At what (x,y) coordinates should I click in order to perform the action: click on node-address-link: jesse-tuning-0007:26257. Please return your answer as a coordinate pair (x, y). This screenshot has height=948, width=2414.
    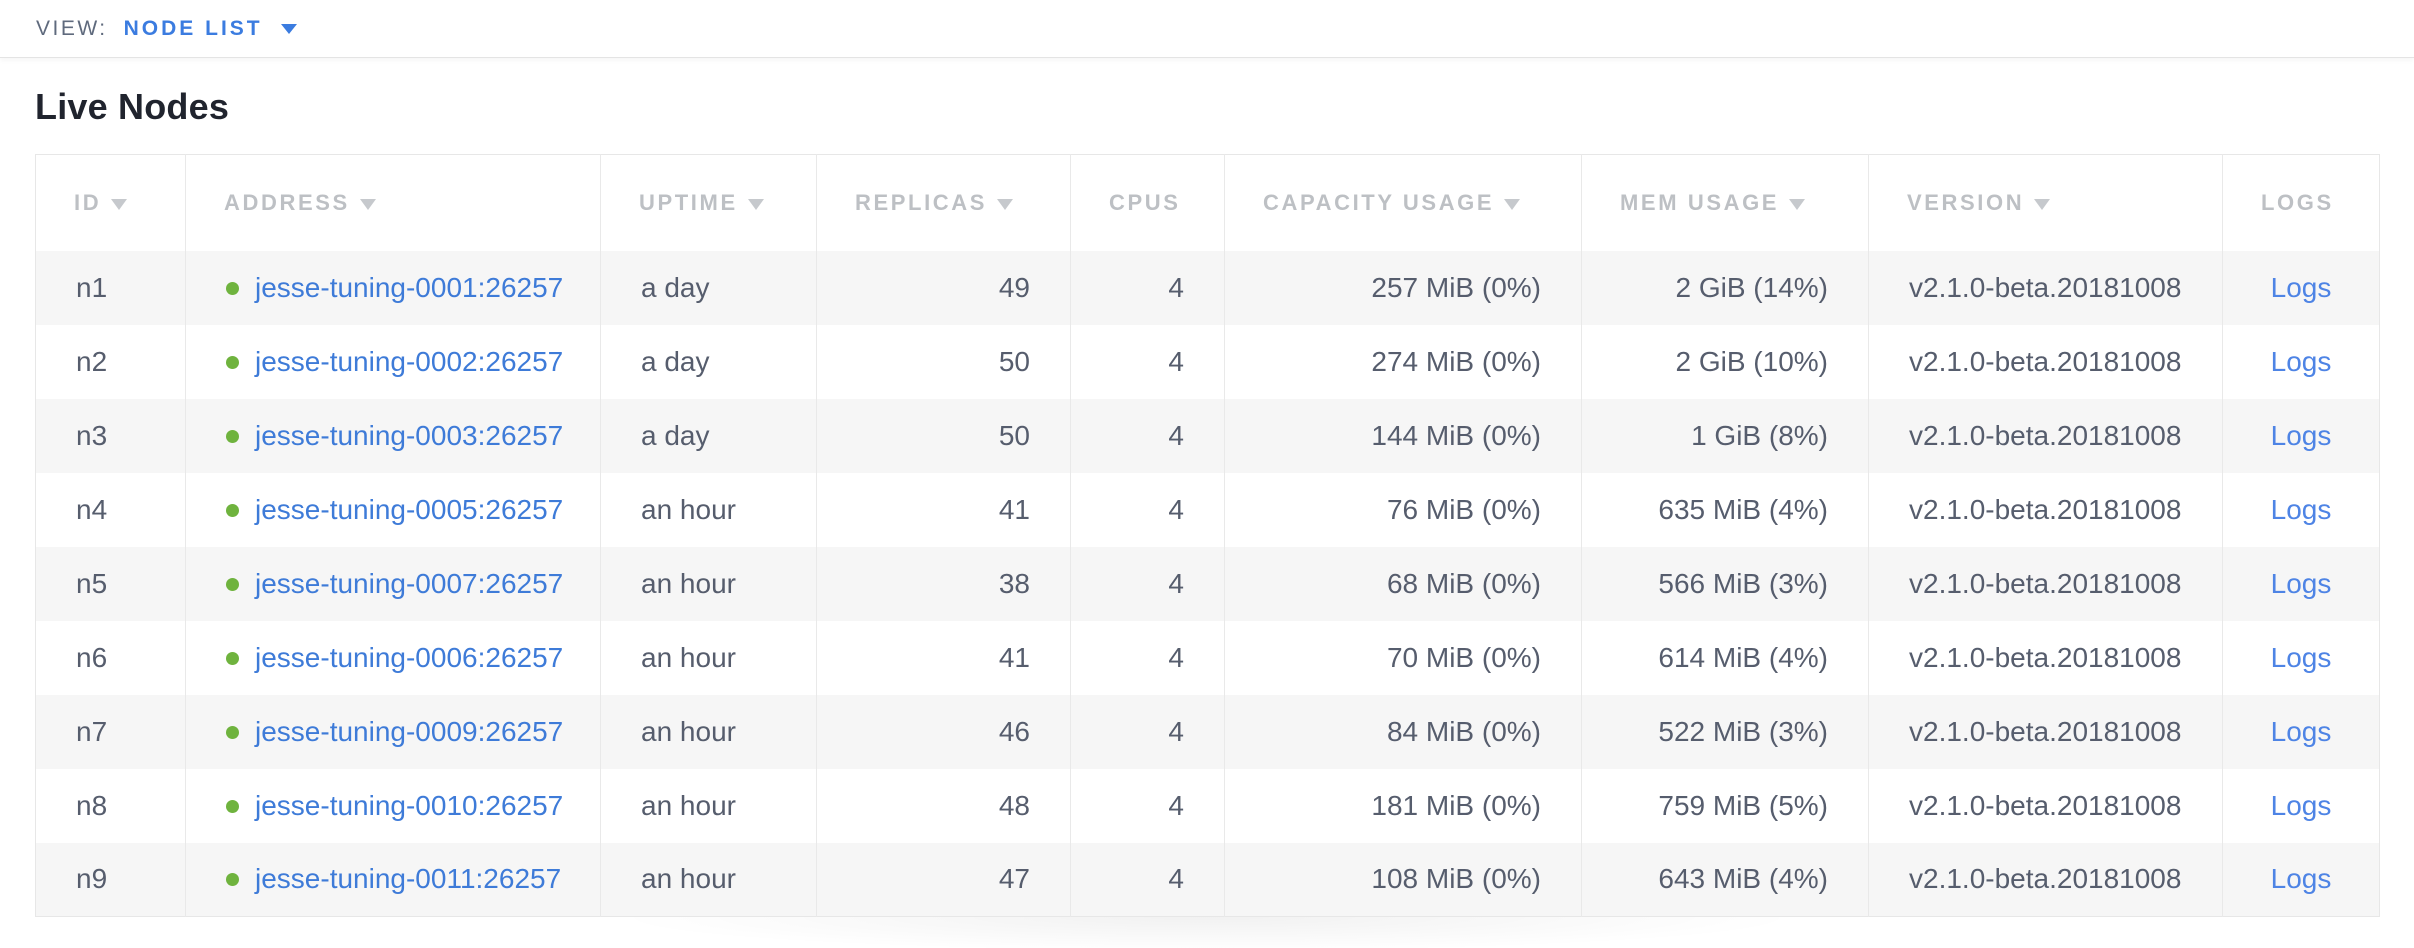
    Looking at the image, I should click on (409, 583).